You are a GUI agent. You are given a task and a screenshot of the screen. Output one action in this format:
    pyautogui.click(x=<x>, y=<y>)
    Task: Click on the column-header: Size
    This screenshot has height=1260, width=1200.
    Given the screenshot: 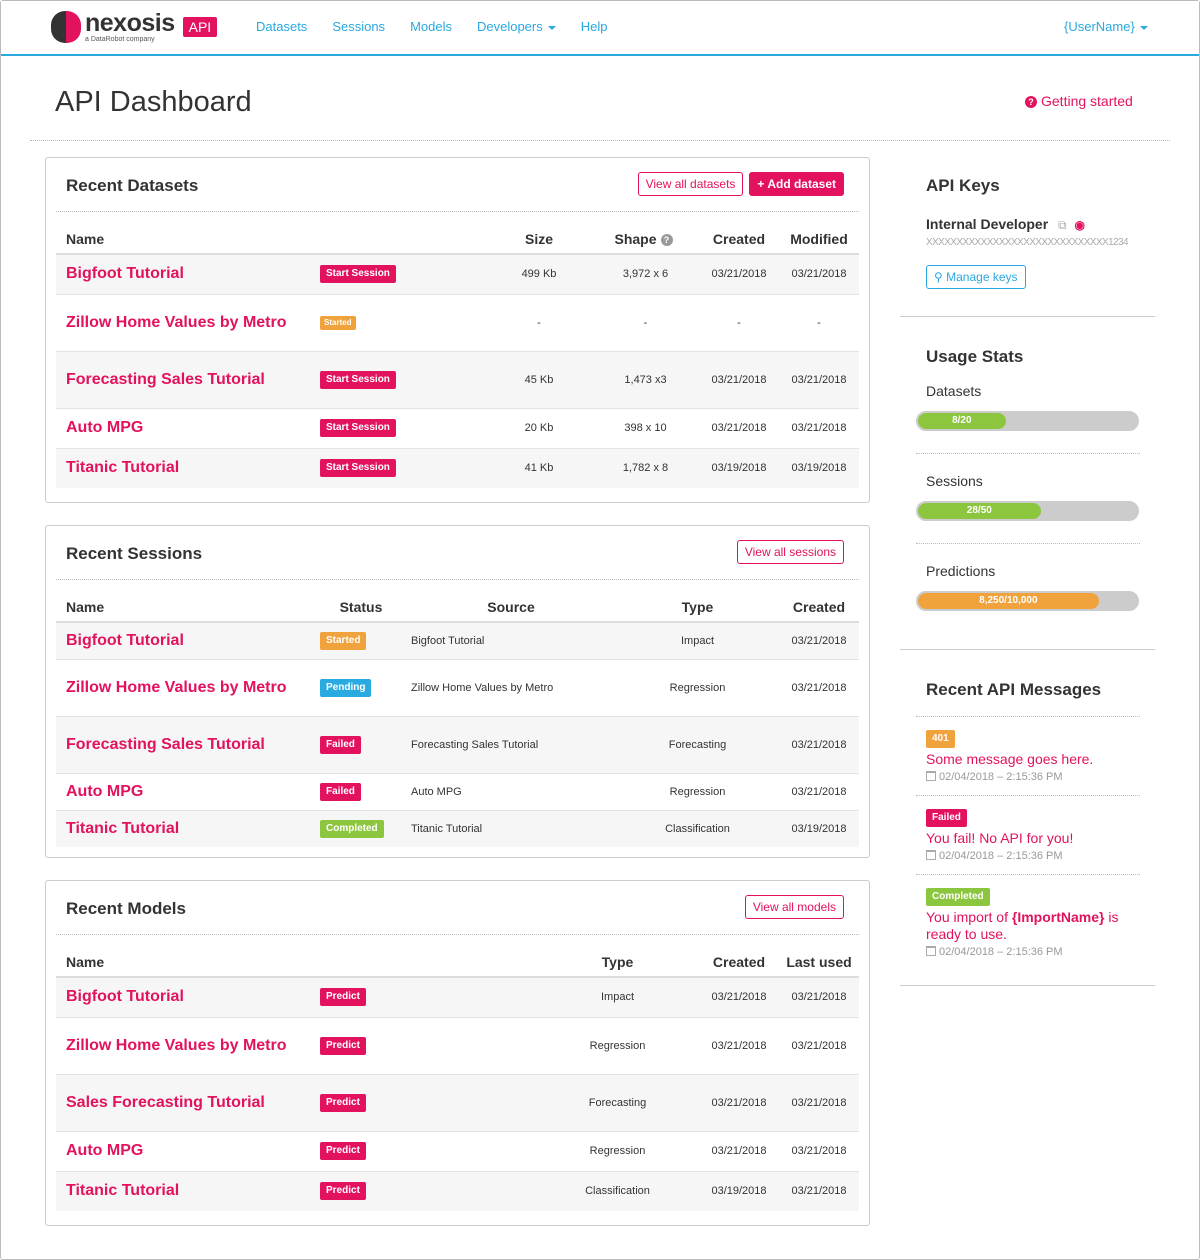 What is the action you would take?
    pyautogui.click(x=539, y=240)
    